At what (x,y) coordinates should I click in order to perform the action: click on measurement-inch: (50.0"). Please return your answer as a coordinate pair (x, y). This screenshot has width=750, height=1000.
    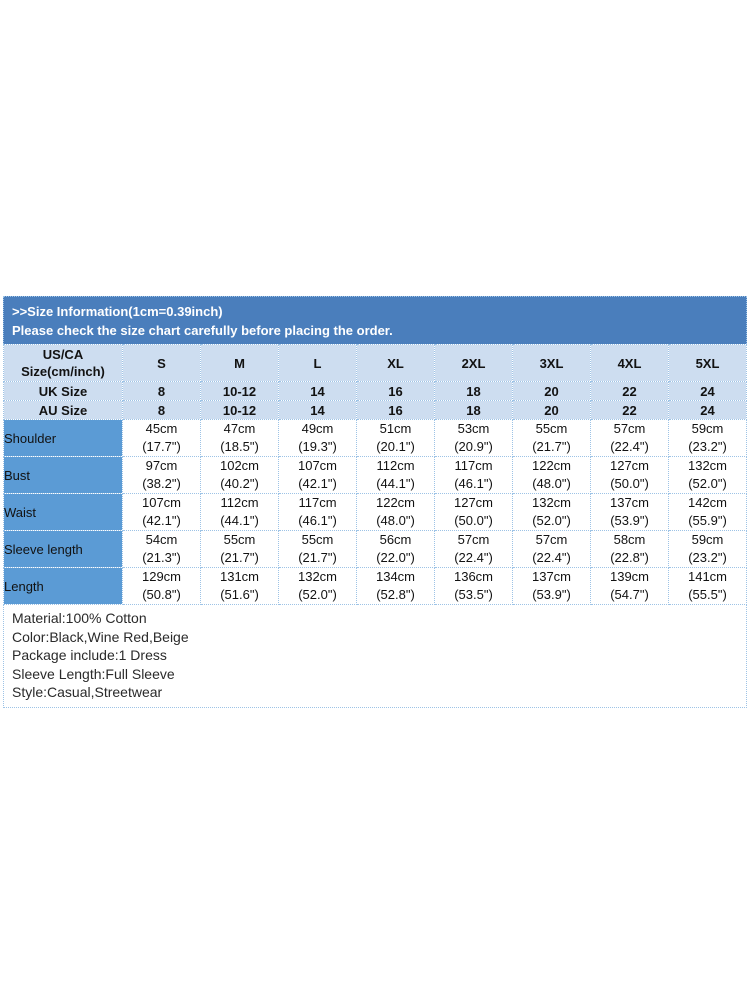
    Looking at the image, I should click on (473, 520).